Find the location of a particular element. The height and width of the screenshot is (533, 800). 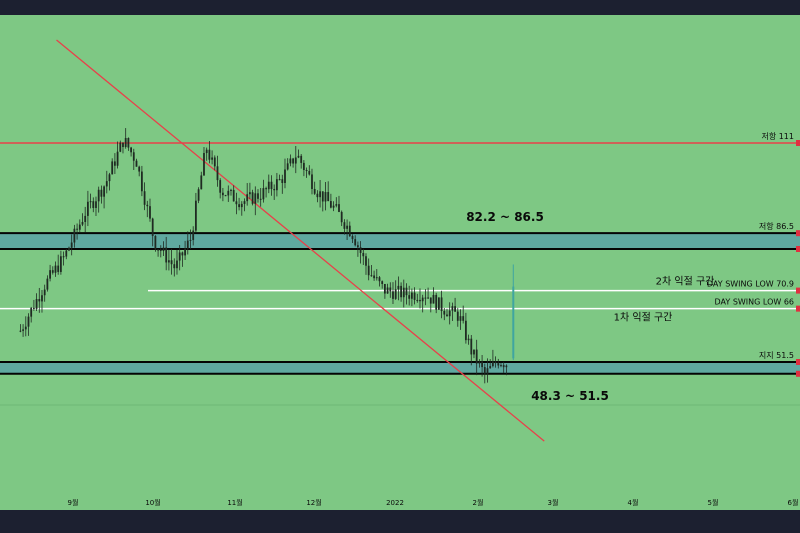

x-tick-label: 9월 is located at coordinates (73, 502).